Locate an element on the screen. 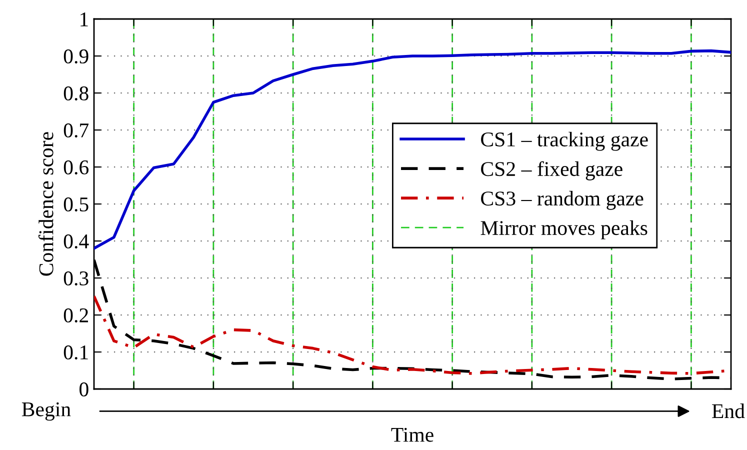 The width and height of the screenshot is (747, 450). y-tick-label: 0.1 is located at coordinates (76, 352).